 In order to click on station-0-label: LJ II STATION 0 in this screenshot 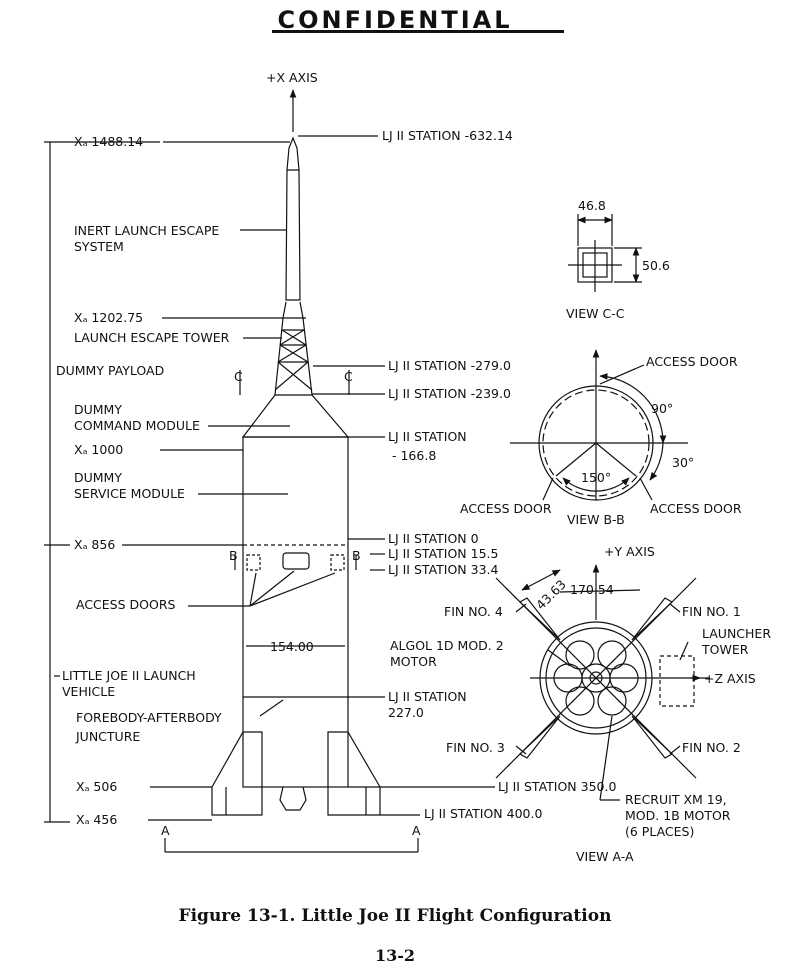, I will do `click(433, 538)`.